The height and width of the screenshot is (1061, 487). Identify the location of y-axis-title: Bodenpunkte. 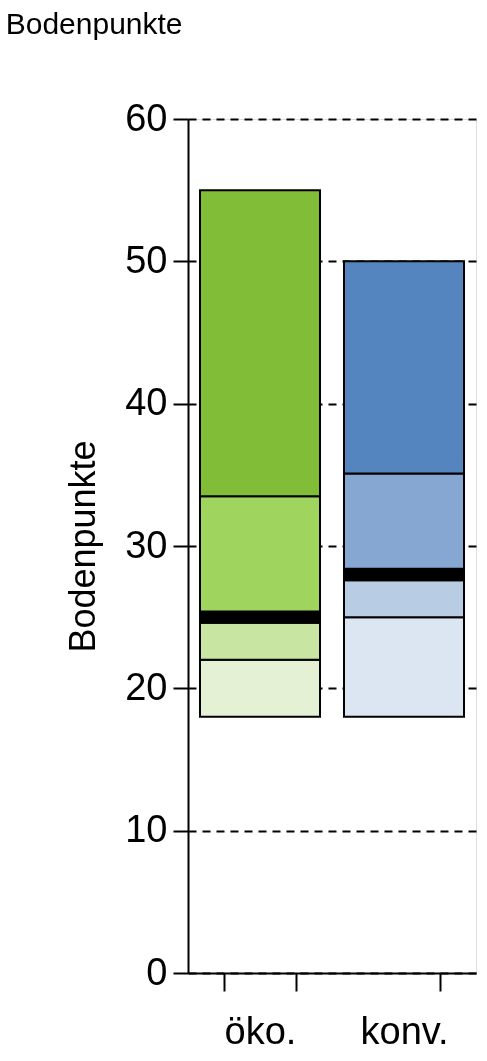
(83, 546).